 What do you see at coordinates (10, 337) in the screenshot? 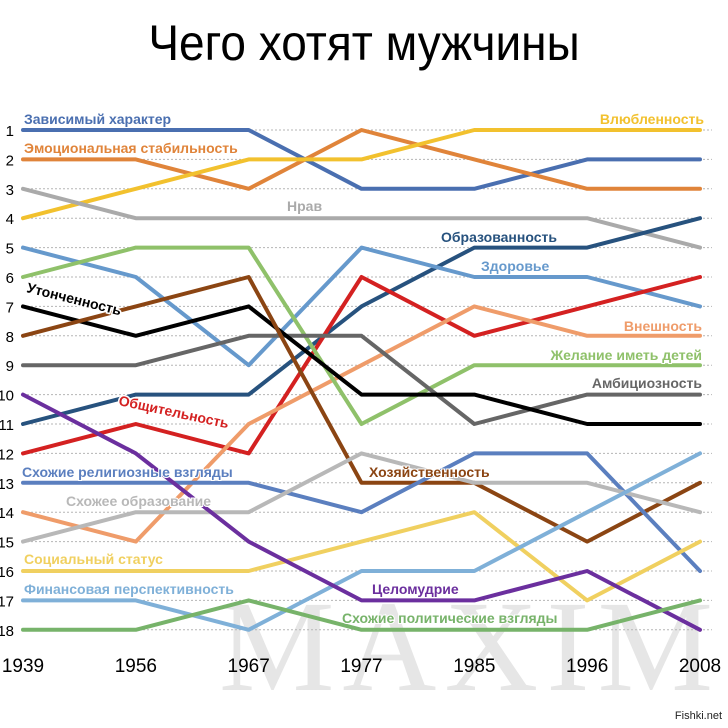
I see `y-tick-label: 8` at bounding box center [10, 337].